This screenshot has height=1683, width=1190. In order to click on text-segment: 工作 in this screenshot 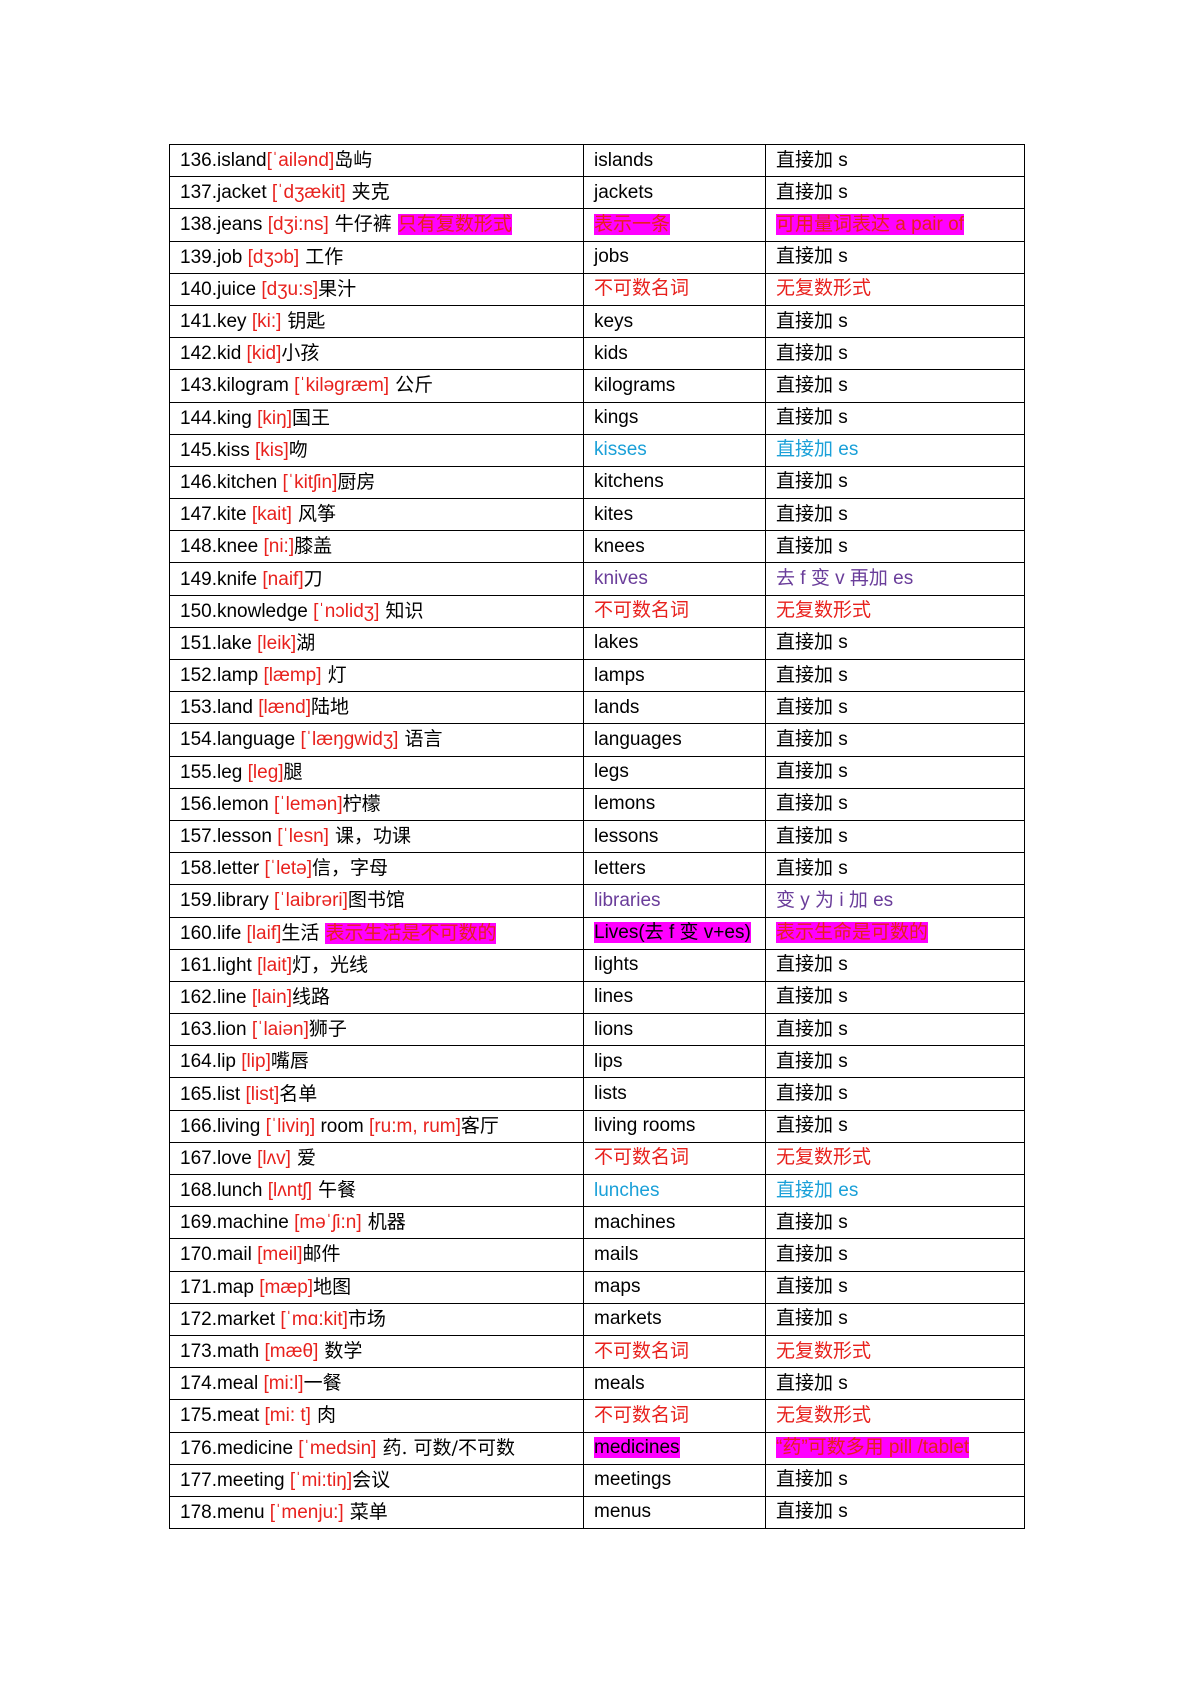, I will do `click(321, 256)`.